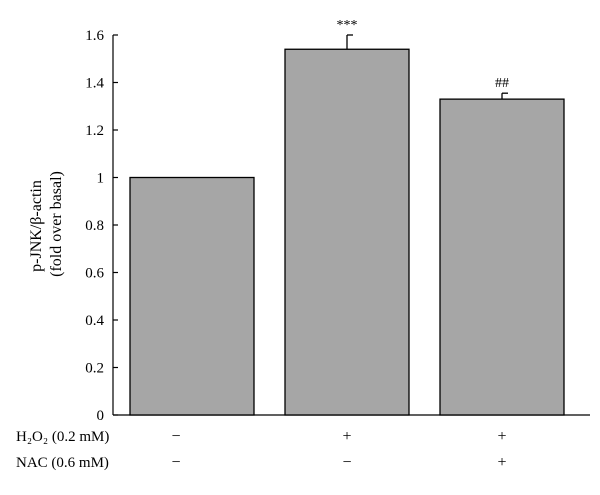  Describe the element at coordinates (502, 83) in the screenshot. I see `significance-label: ##` at that location.